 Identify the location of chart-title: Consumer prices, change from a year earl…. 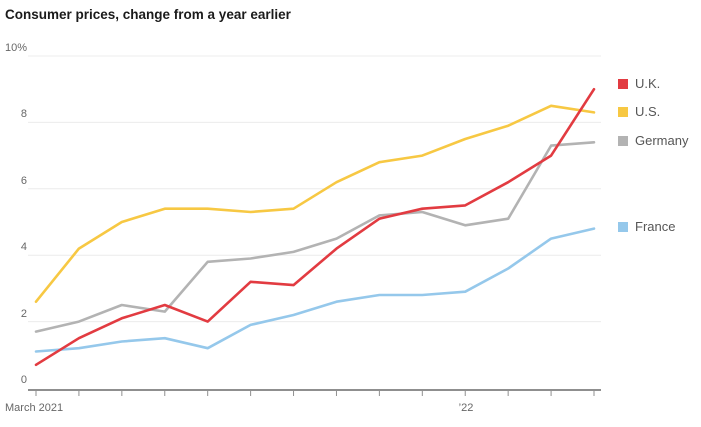
(148, 14).